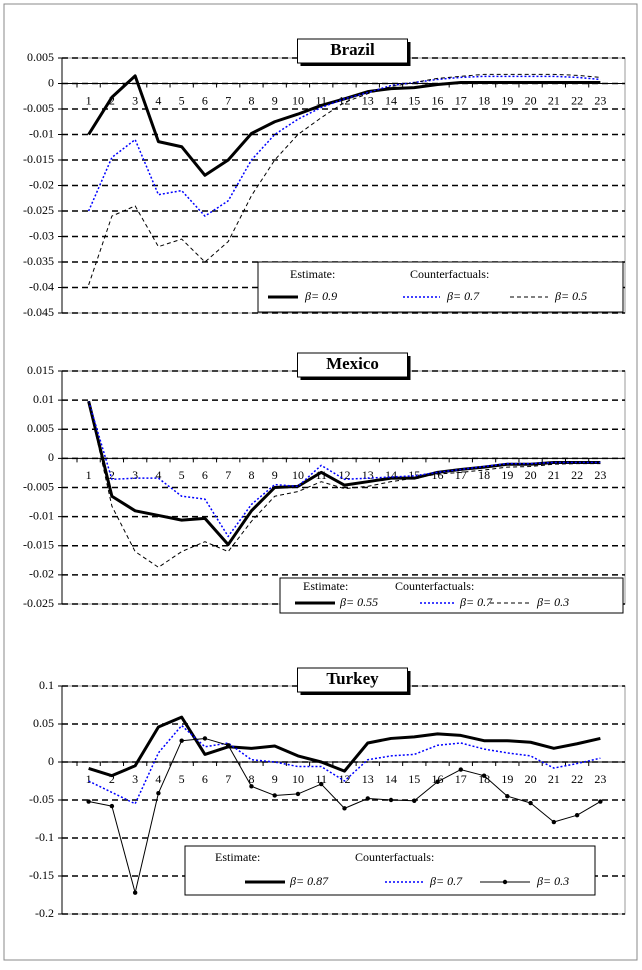  Describe the element at coordinates (358, 602) in the screenshot. I see `legend-label: β= 0.55` at that location.